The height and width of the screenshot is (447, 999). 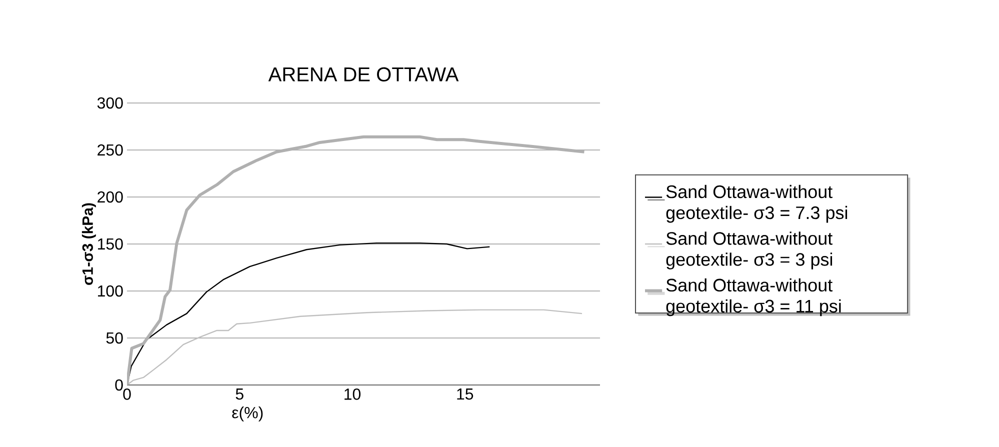 I want to click on y-tick-label: 100, so click(x=110, y=291).